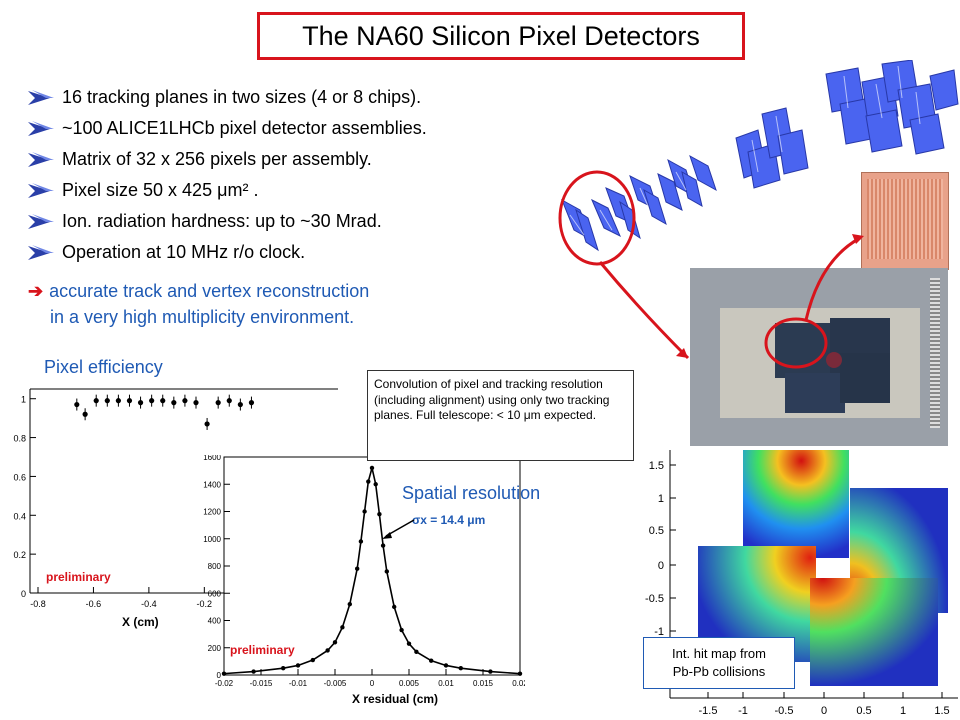 The height and width of the screenshot is (720, 960). Describe the element at coordinates (215, 621) in the screenshot. I see `y-tick-label: 400` at that location.